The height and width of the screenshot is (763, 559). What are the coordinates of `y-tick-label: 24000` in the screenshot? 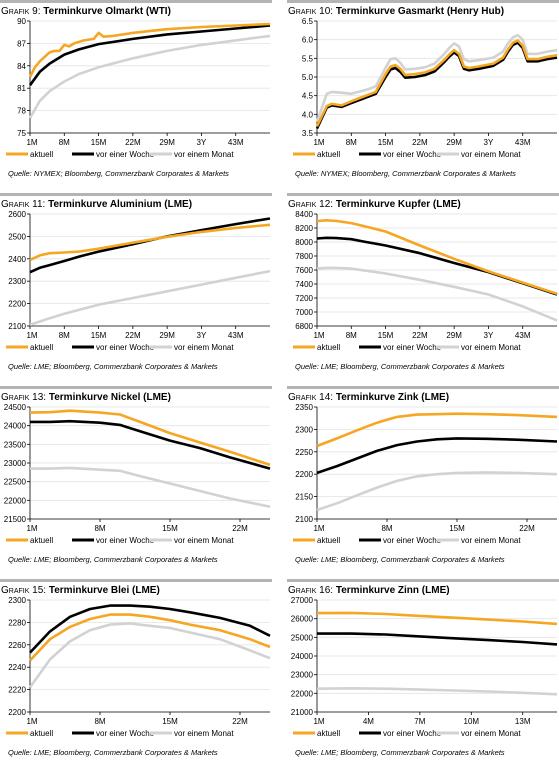 It's located at (302, 656).